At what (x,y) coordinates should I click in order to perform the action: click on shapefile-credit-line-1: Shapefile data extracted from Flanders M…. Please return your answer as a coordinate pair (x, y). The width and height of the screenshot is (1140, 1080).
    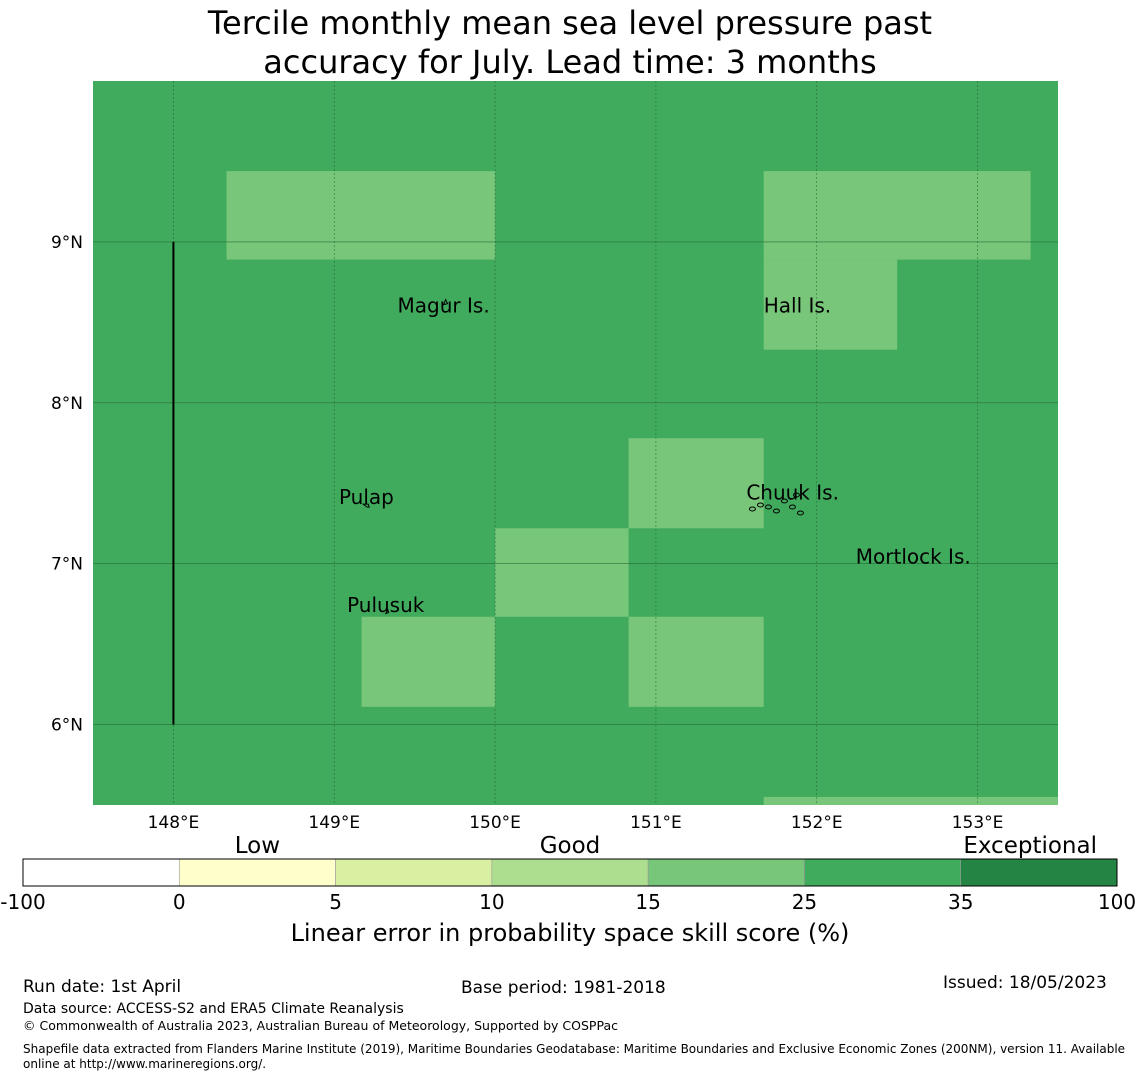
    Looking at the image, I should click on (574, 1049).